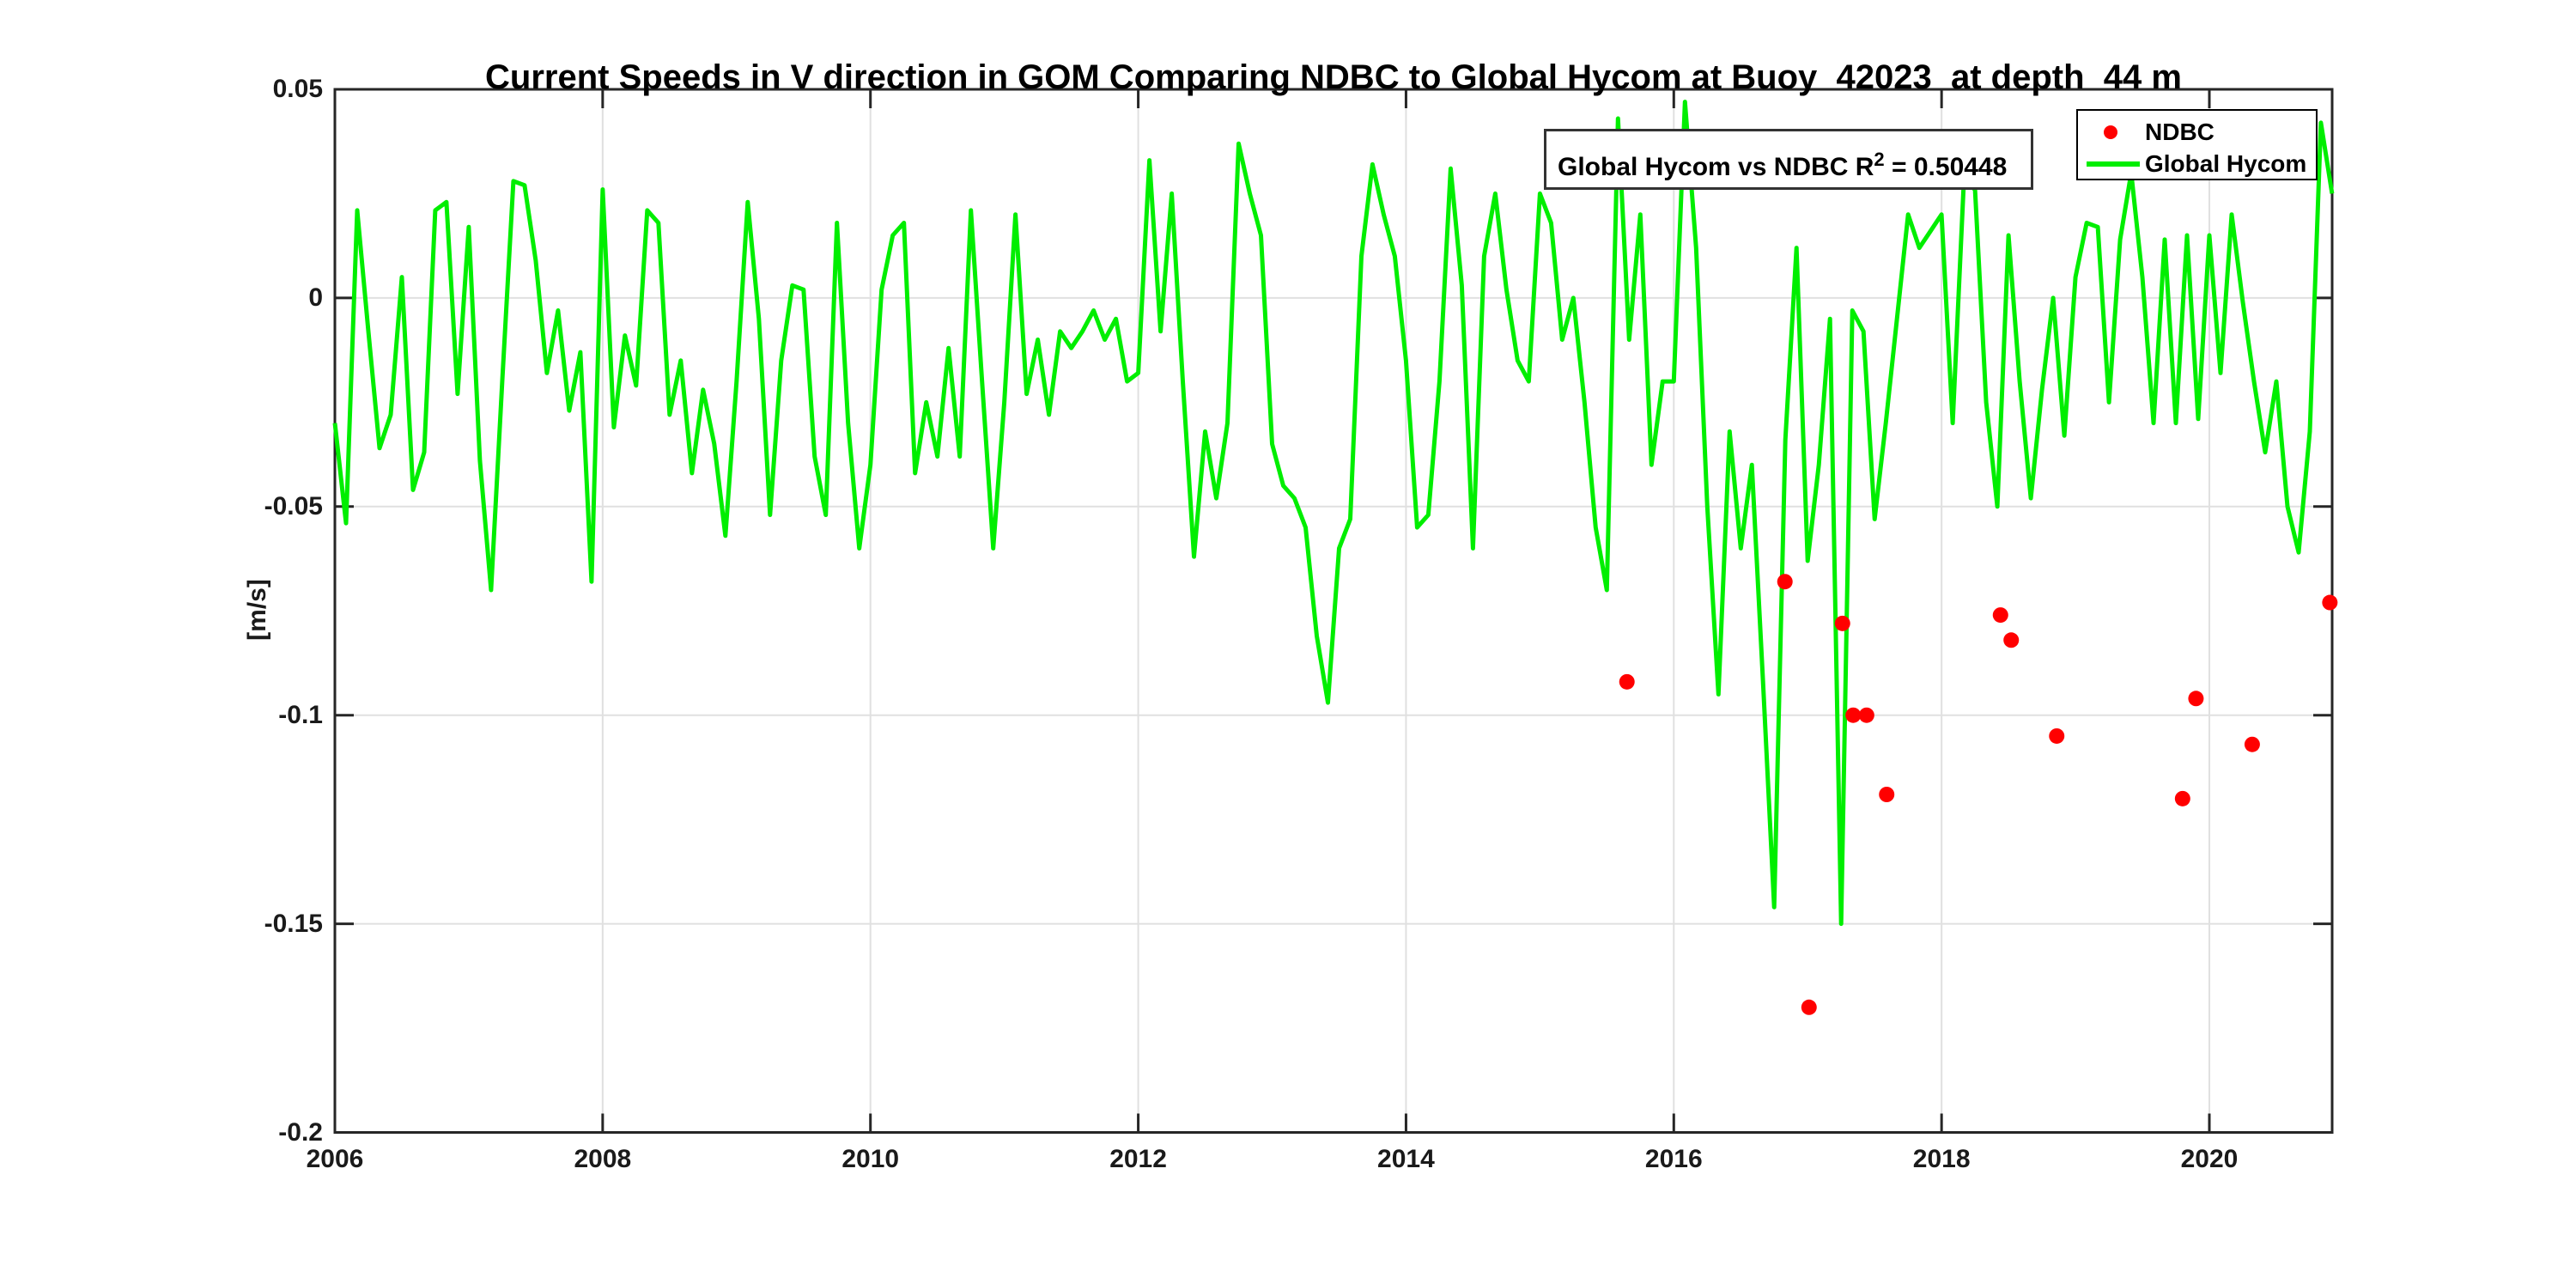  What do you see at coordinates (1946, 167) in the screenshot?
I see `annotation-text-suffix: = 0.50448` at bounding box center [1946, 167].